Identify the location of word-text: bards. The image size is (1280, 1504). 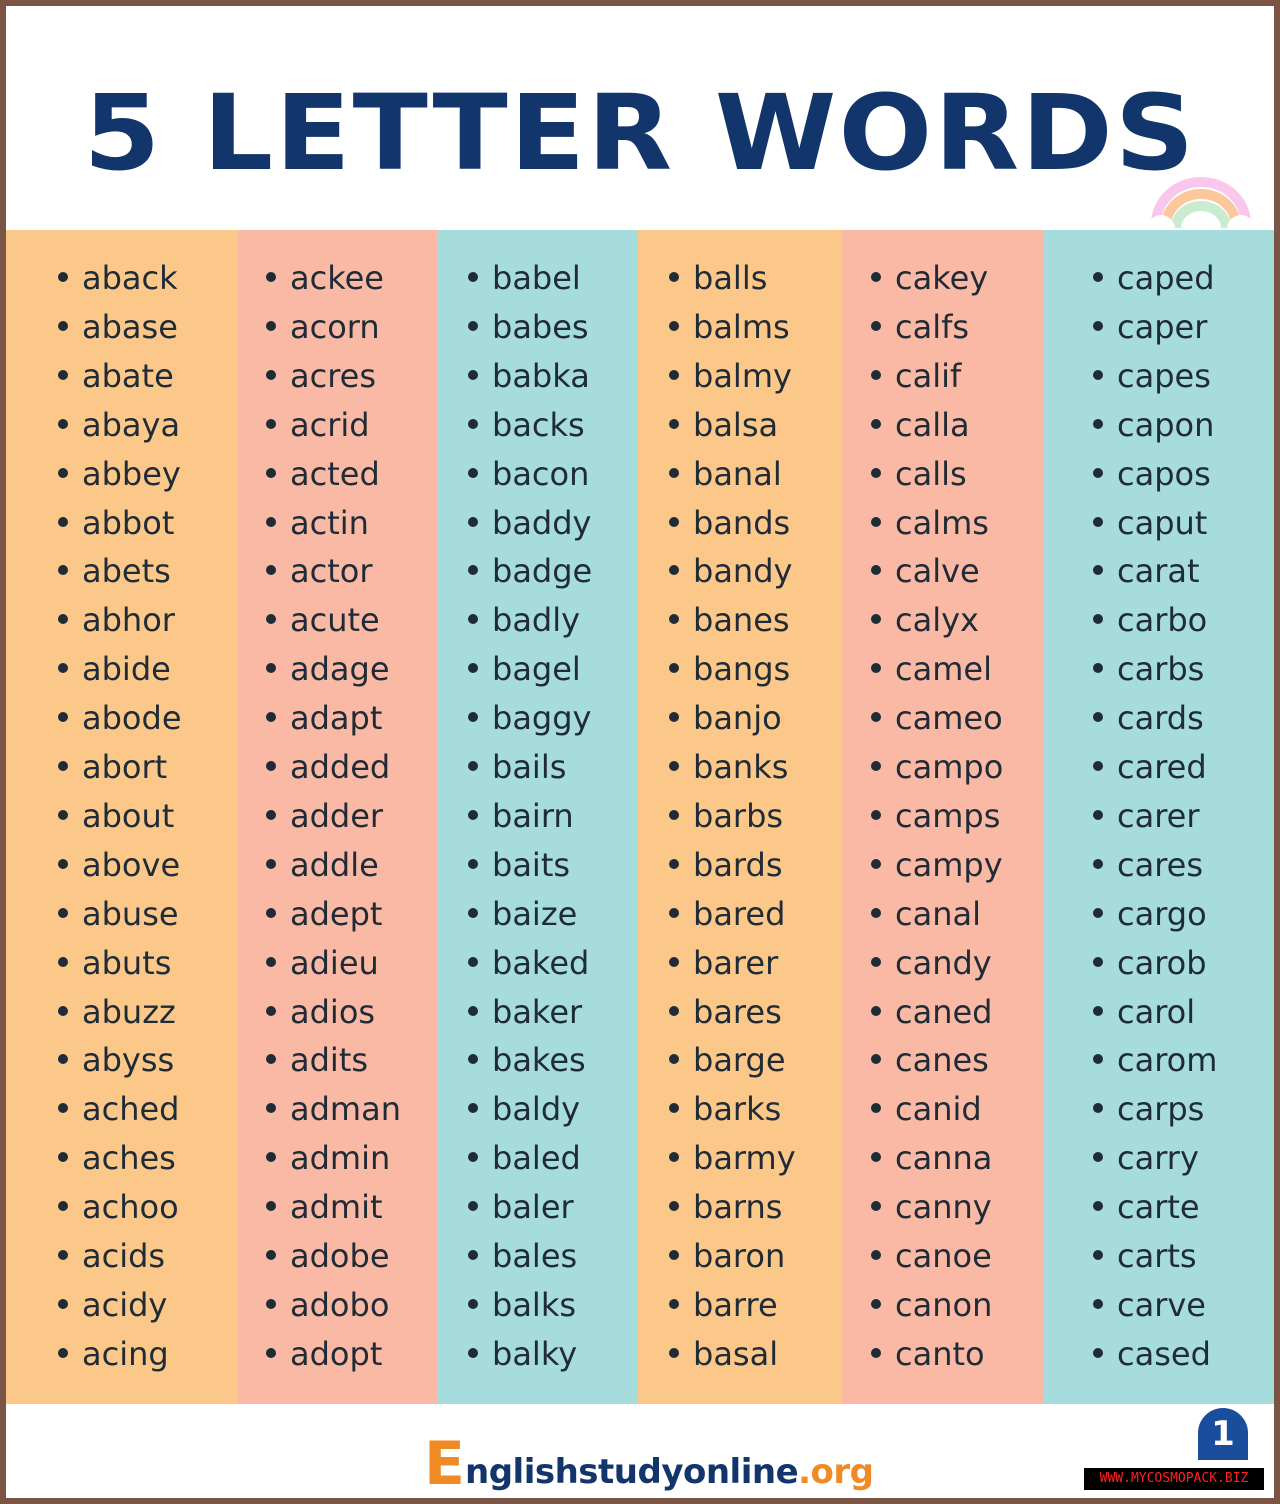
(738, 864).